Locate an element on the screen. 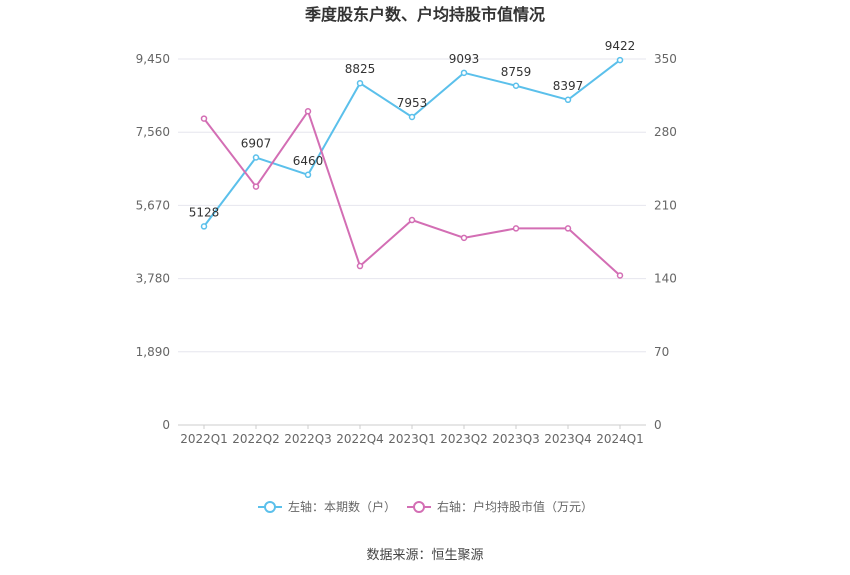  x-tick-label: 2023Q2 is located at coordinates (464, 439).